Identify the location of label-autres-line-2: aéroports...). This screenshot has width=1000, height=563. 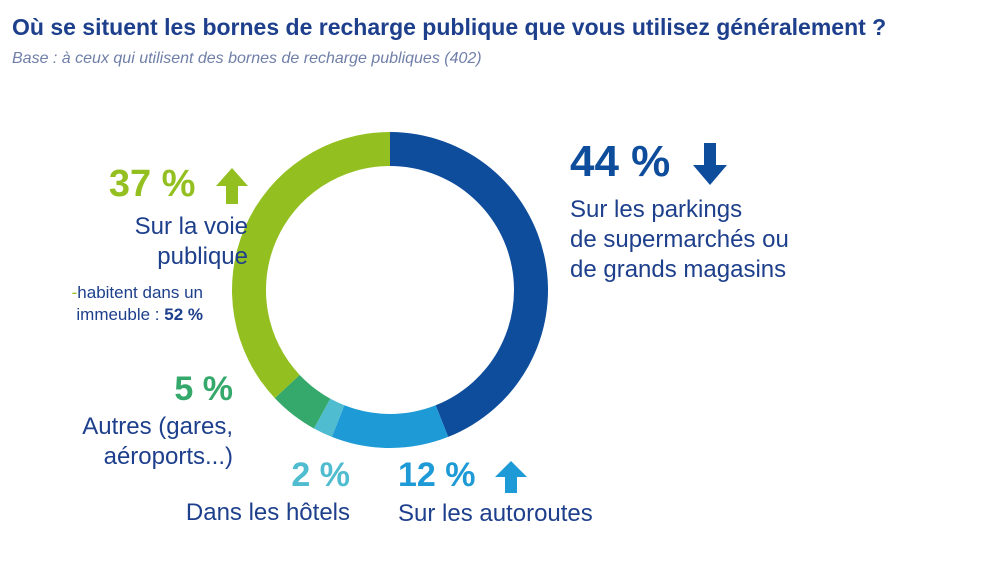
(168, 456).